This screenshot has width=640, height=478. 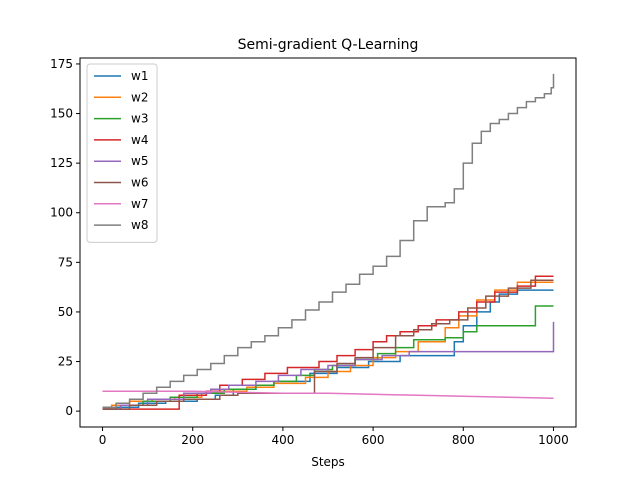 I want to click on x-axis-label: Steps, so click(x=328, y=462).